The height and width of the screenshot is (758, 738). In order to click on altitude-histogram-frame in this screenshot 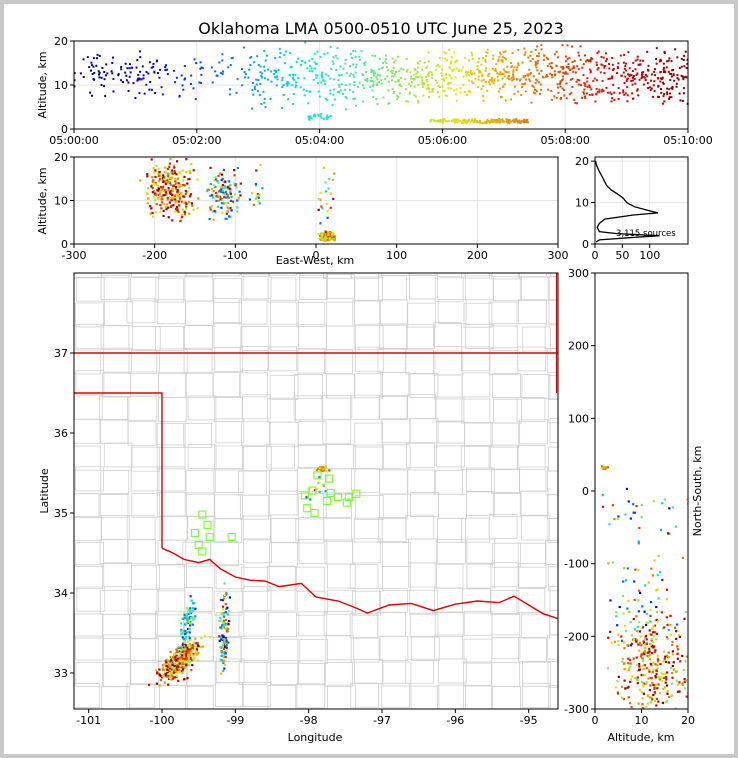, I will do `click(641, 200)`.